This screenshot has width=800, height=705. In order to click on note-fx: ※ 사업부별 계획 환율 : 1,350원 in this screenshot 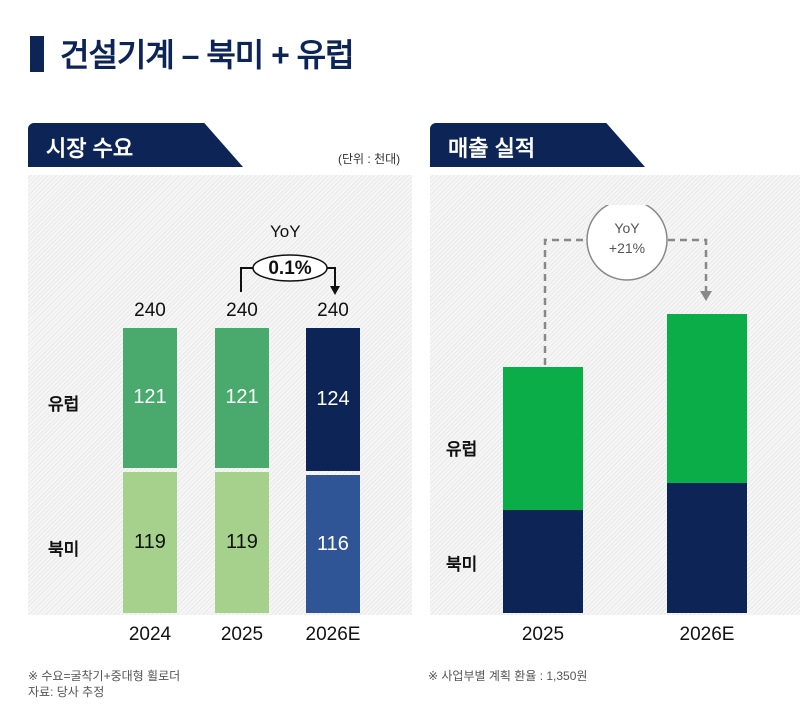, I will do `click(508, 676)`.